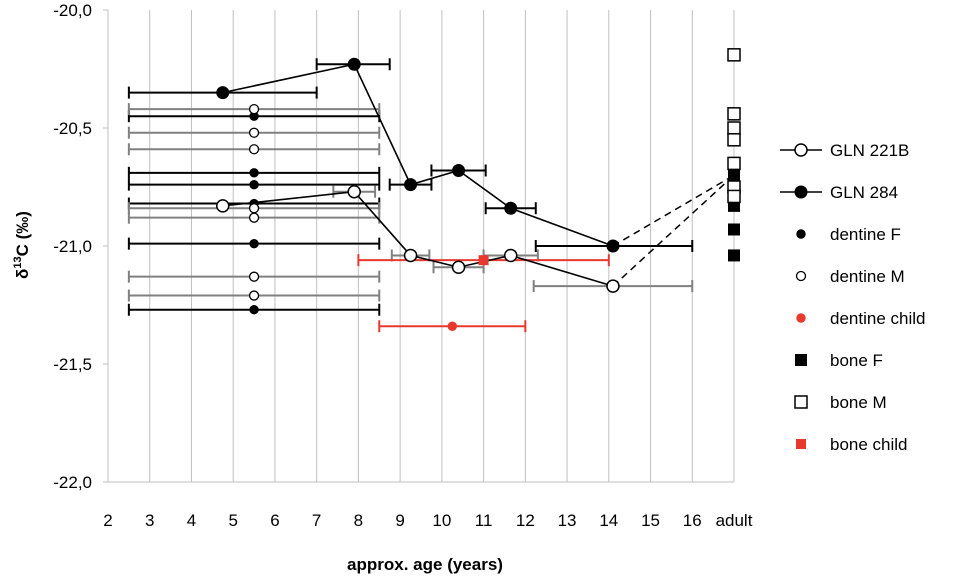 This screenshot has width=956, height=578. What do you see at coordinates (484, 520) in the screenshot?
I see `x-tick-label: 11` at bounding box center [484, 520].